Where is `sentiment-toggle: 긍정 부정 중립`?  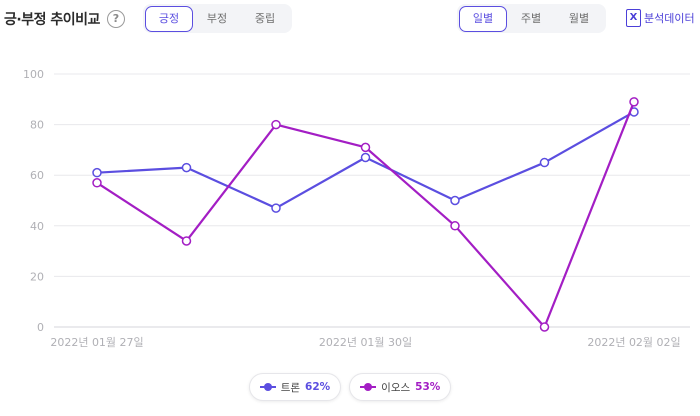 sentiment-toggle: 긍정 부정 중립 is located at coordinates (217, 18).